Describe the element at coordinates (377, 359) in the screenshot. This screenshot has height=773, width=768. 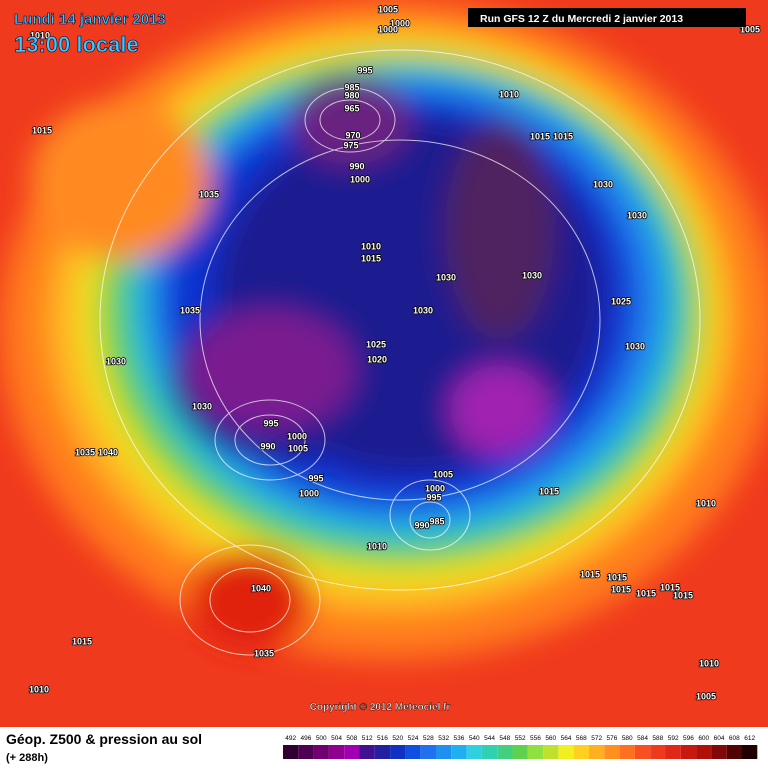
I see `pressure-label: 1020` at that location.